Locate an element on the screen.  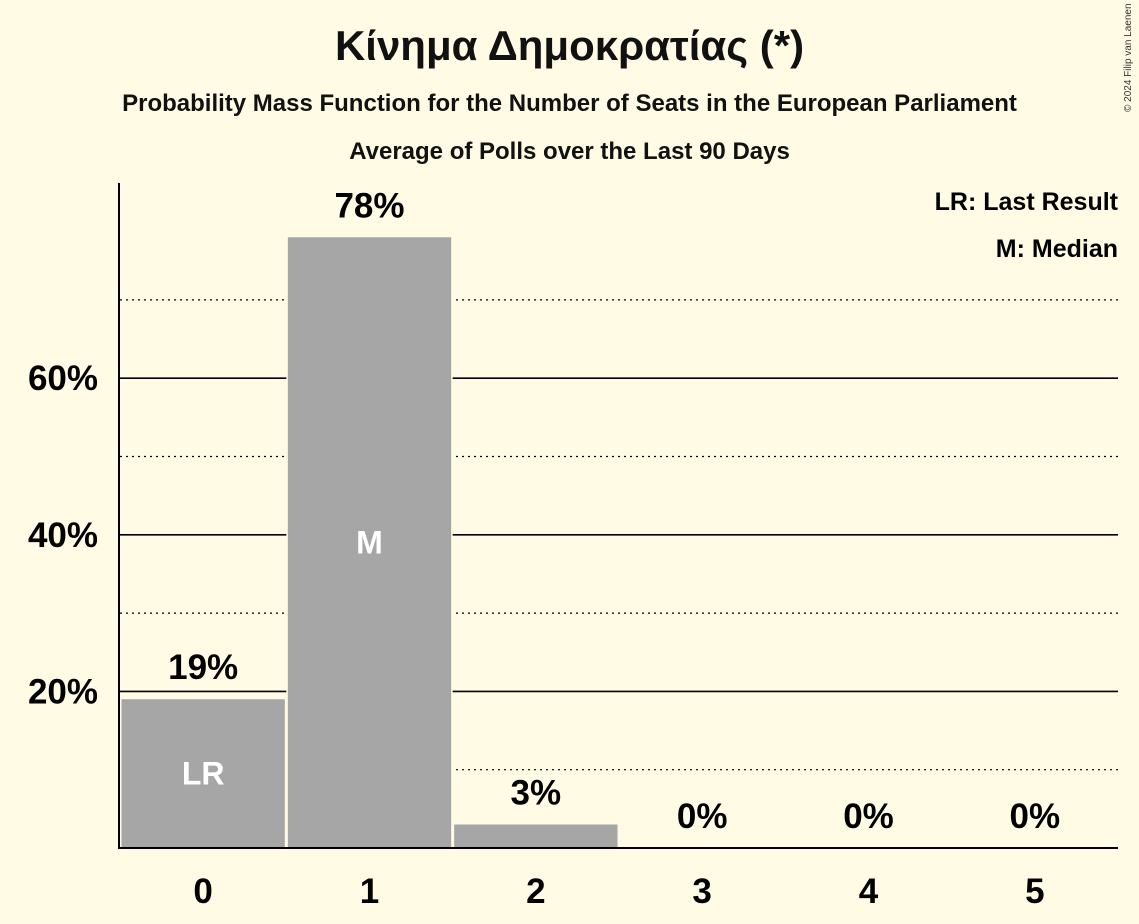
x-tick-label: 0 is located at coordinates (202, 891).